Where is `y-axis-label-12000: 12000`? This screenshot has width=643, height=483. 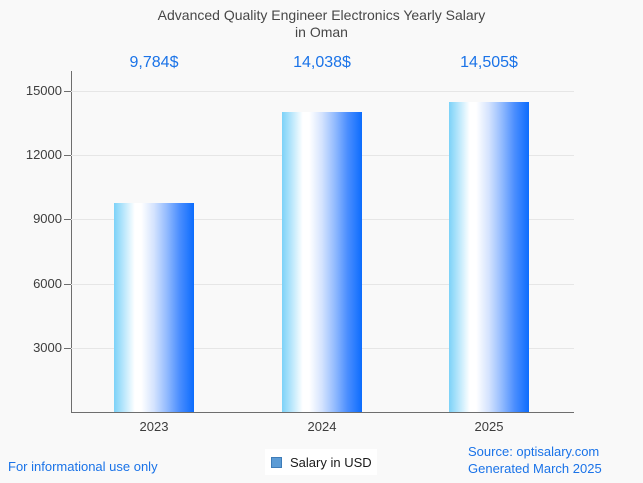
y-axis-label-12000: 12000 is located at coordinates (43, 155).